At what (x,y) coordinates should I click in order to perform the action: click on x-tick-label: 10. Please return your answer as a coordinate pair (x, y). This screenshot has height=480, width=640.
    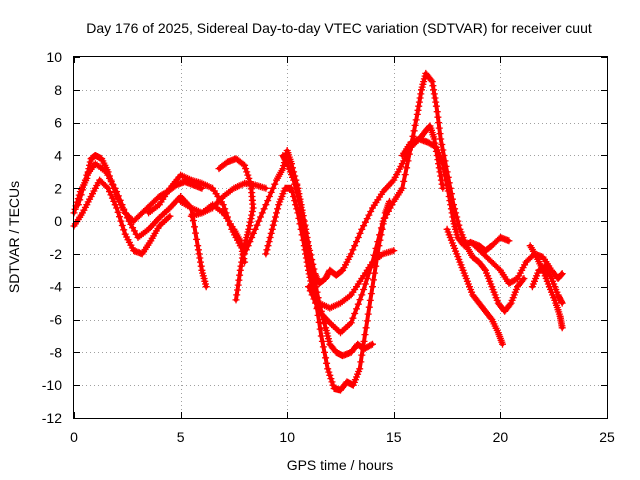
    Looking at the image, I should click on (287, 437).